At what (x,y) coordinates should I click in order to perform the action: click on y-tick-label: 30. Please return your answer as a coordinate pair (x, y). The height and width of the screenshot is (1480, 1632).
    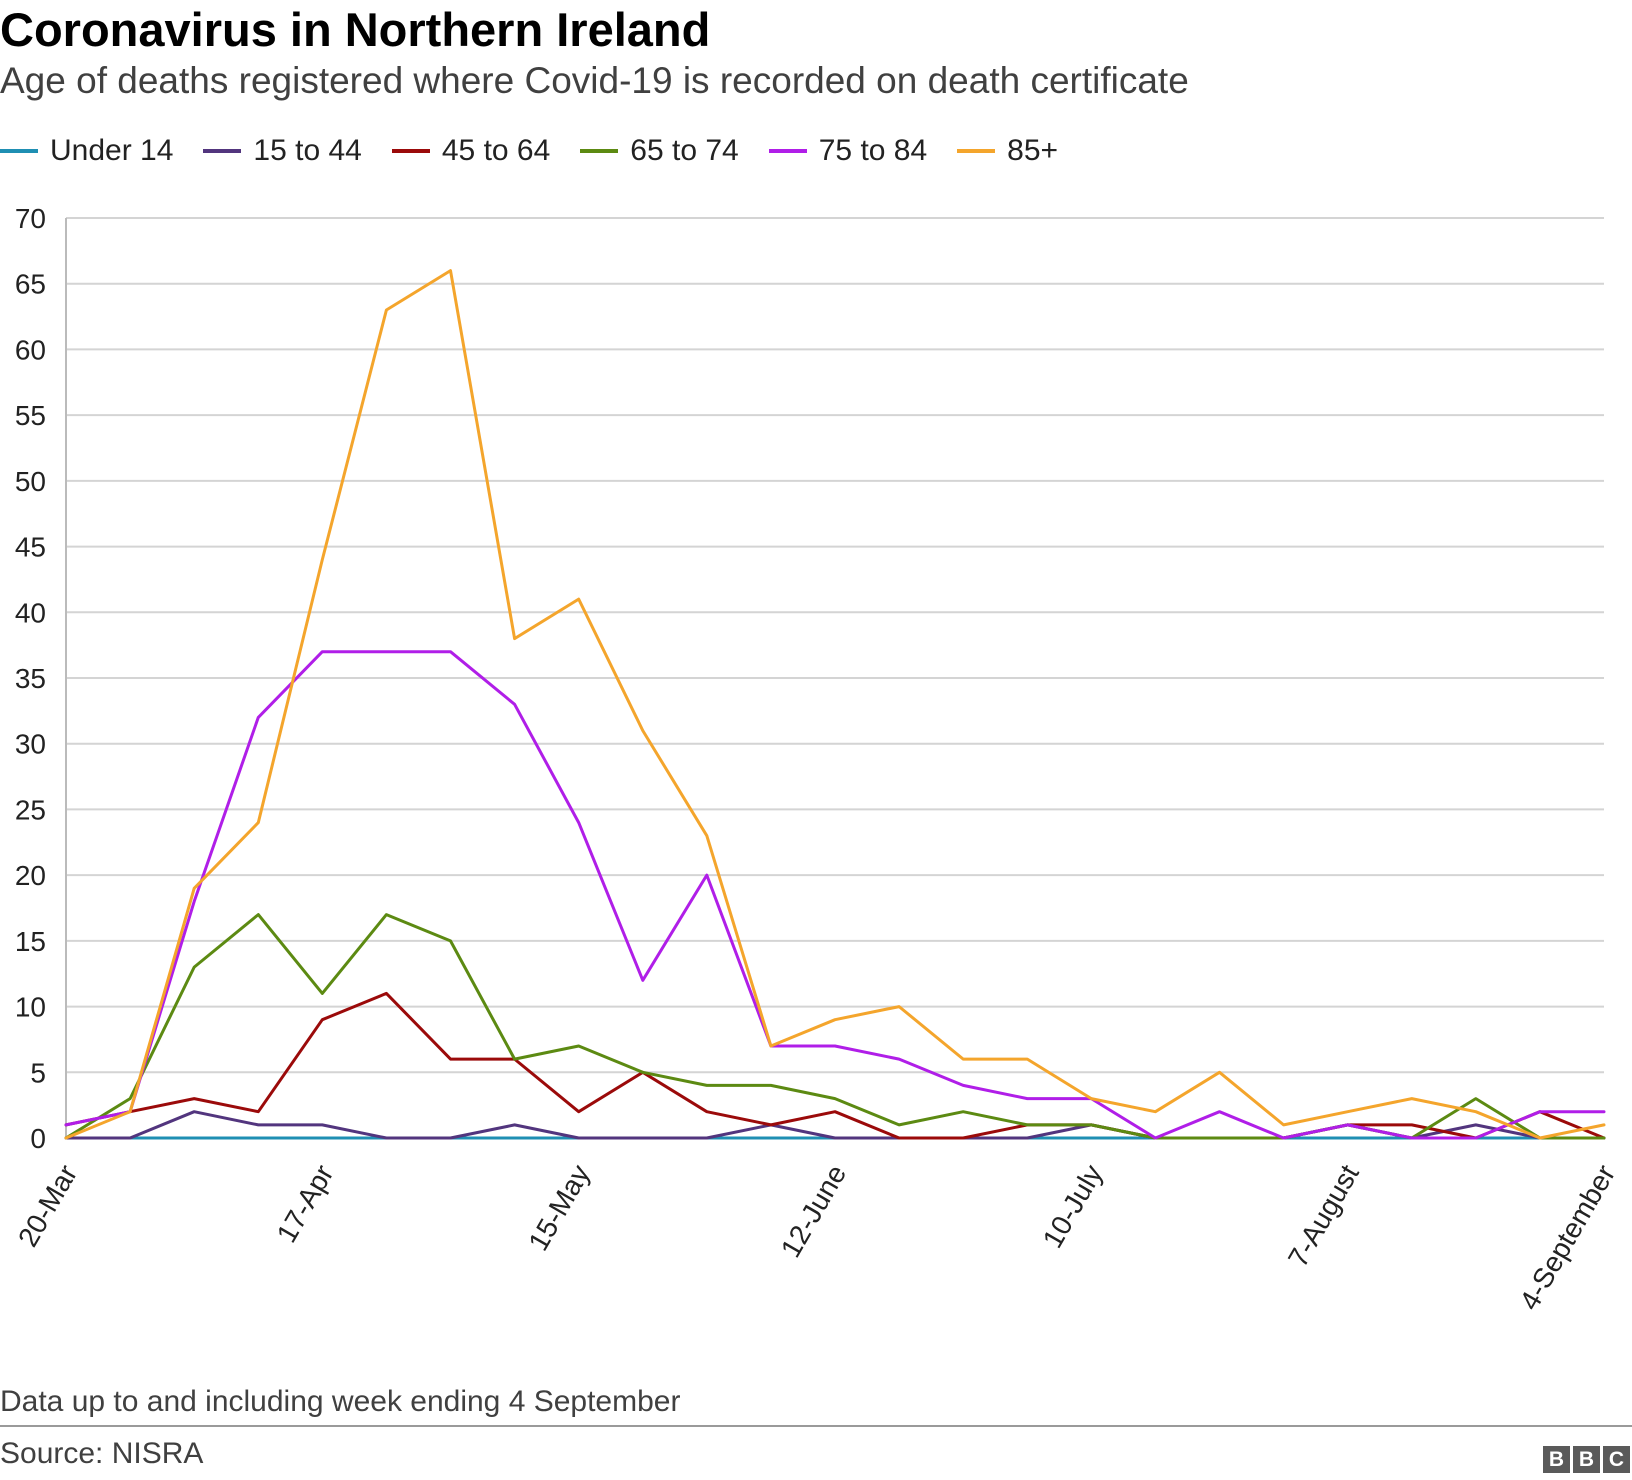
    Looking at the image, I should click on (30, 744).